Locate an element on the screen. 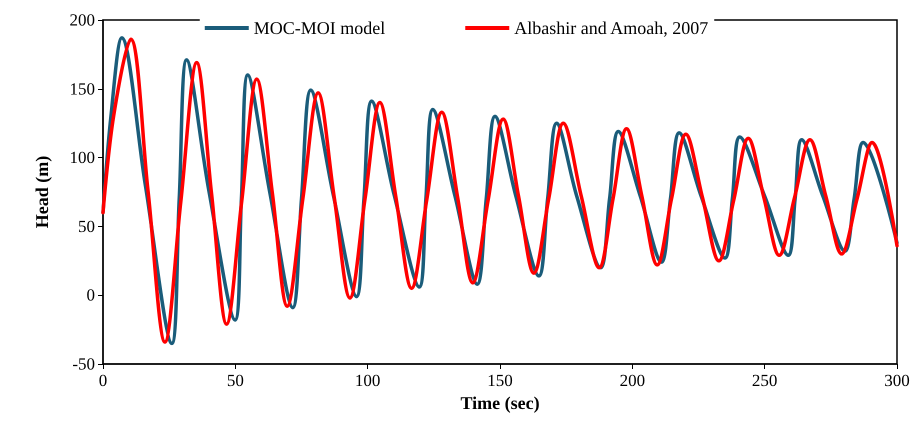 The width and height of the screenshot is (914, 433). y-tick-label: 50 is located at coordinates (86, 226).